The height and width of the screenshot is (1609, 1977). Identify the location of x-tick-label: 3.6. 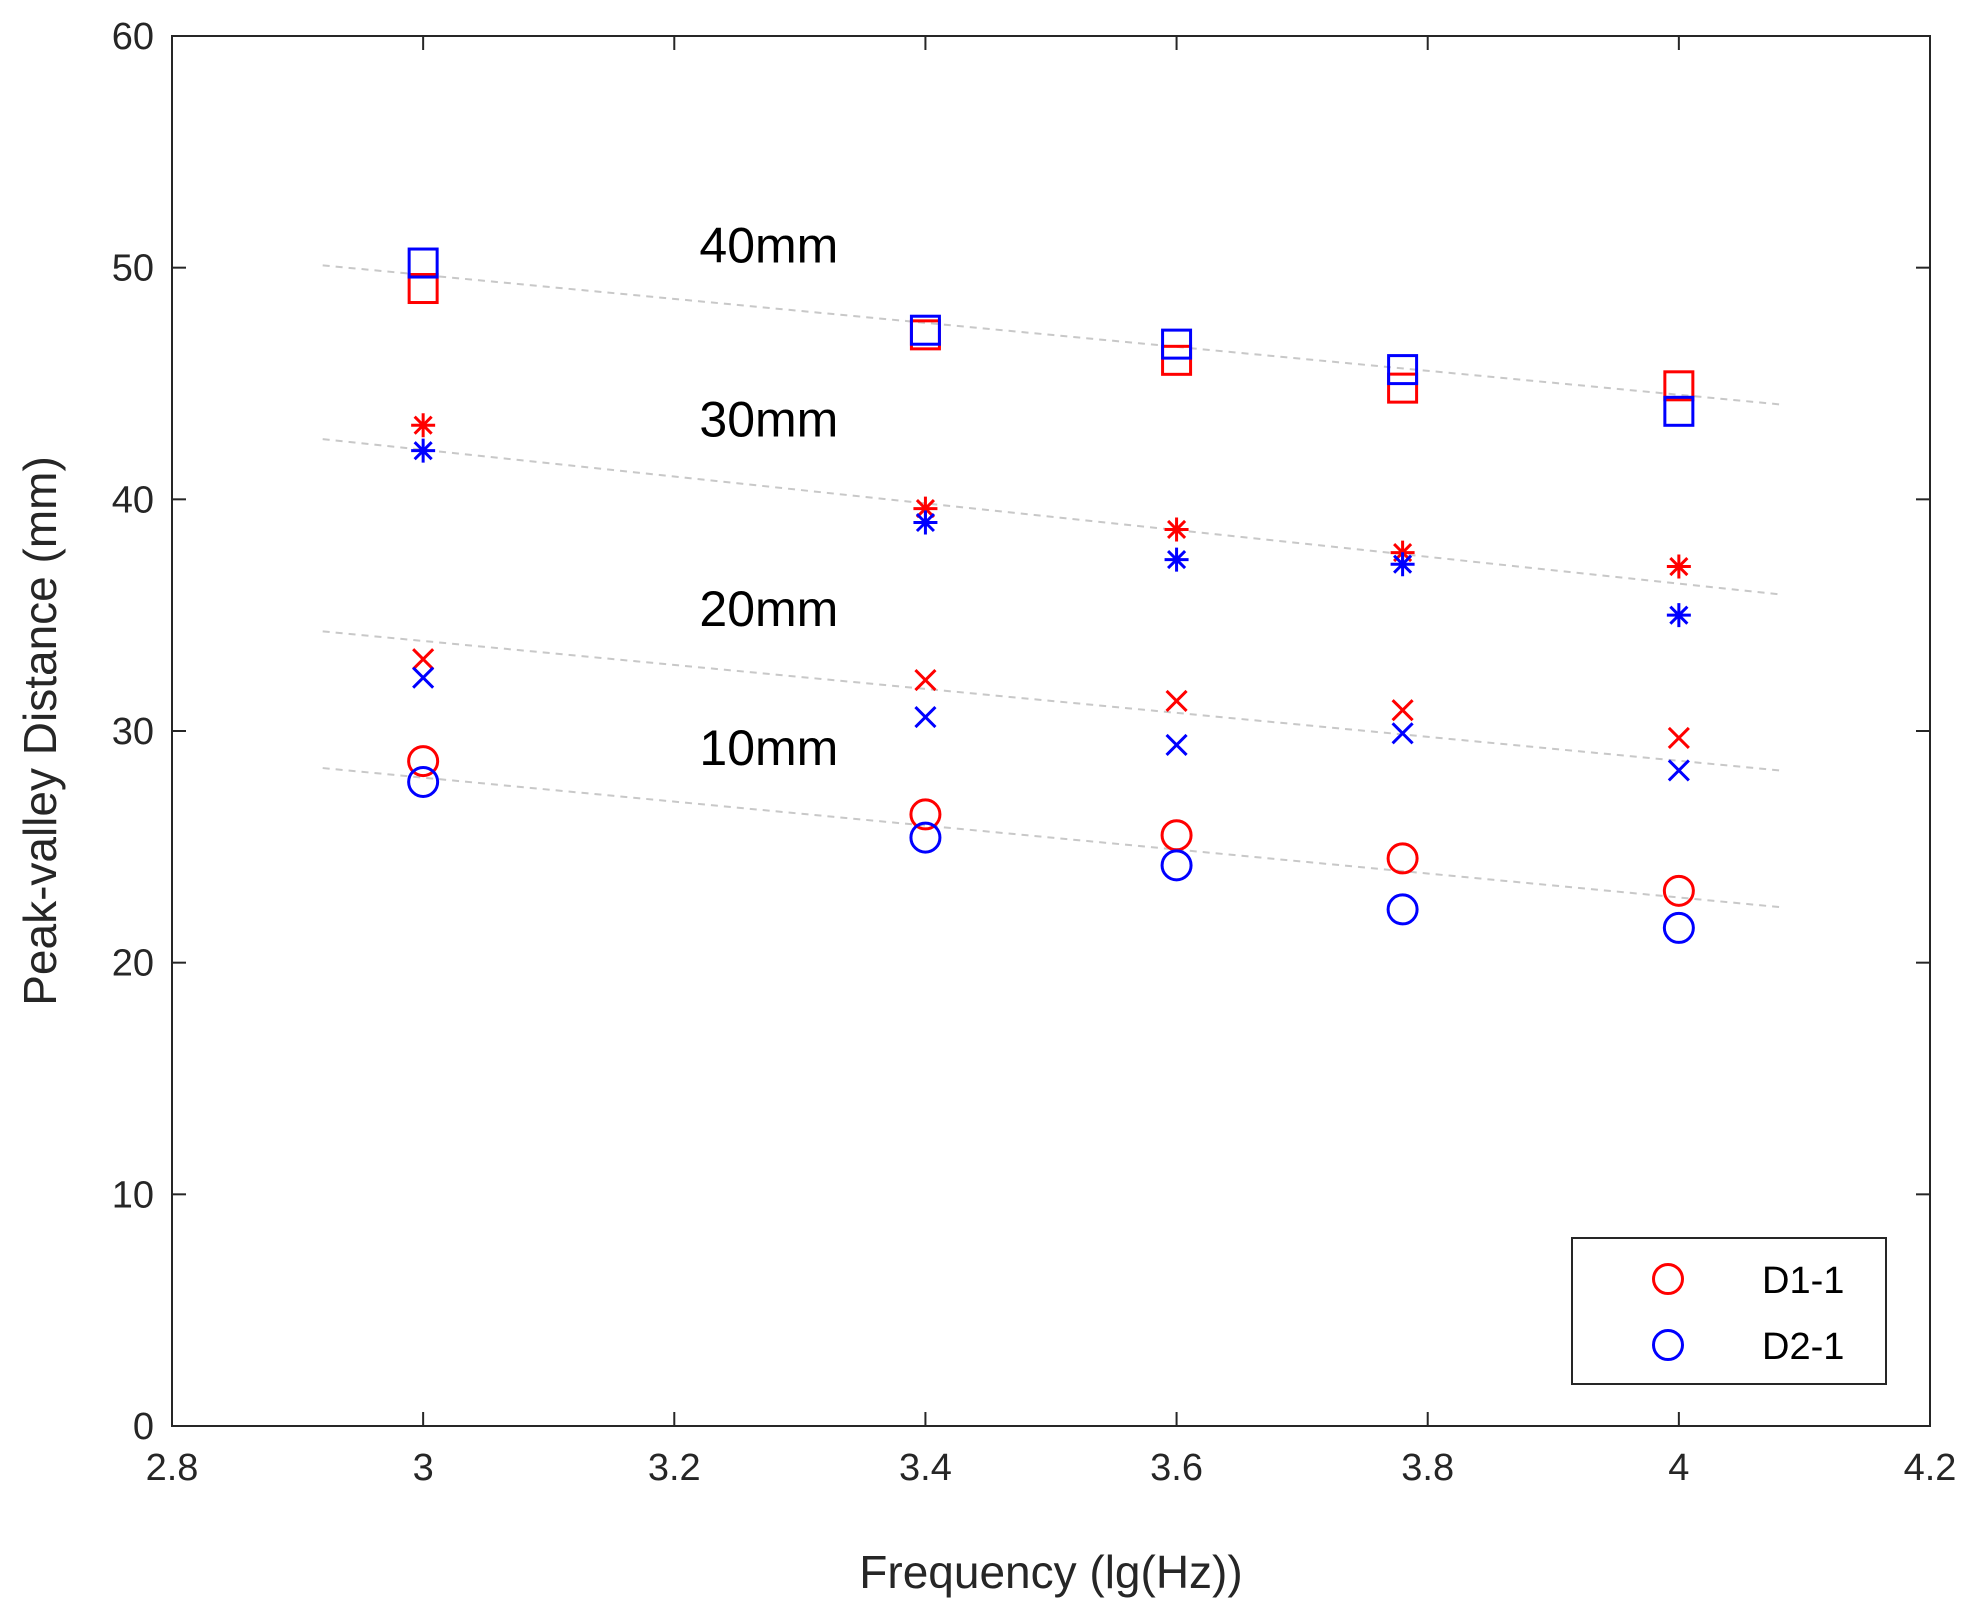
(1176, 1468).